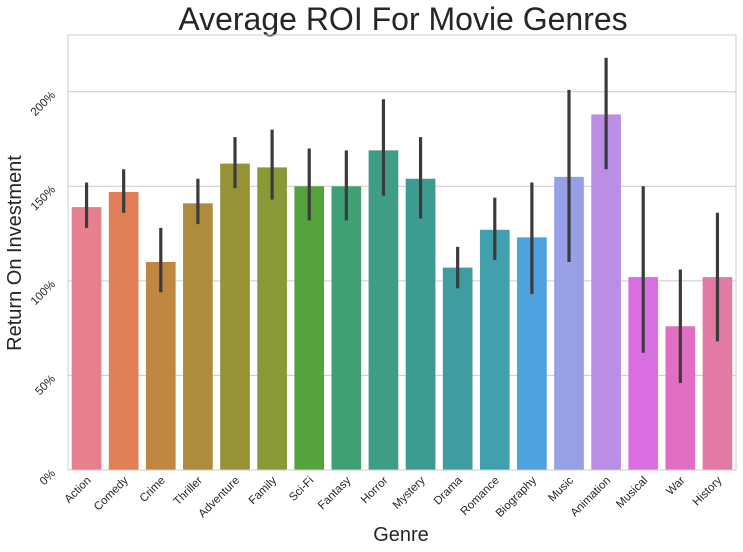 This screenshot has width=743, height=552. Describe the element at coordinates (198, 336) in the screenshot. I see `bar-thriller` at that location.